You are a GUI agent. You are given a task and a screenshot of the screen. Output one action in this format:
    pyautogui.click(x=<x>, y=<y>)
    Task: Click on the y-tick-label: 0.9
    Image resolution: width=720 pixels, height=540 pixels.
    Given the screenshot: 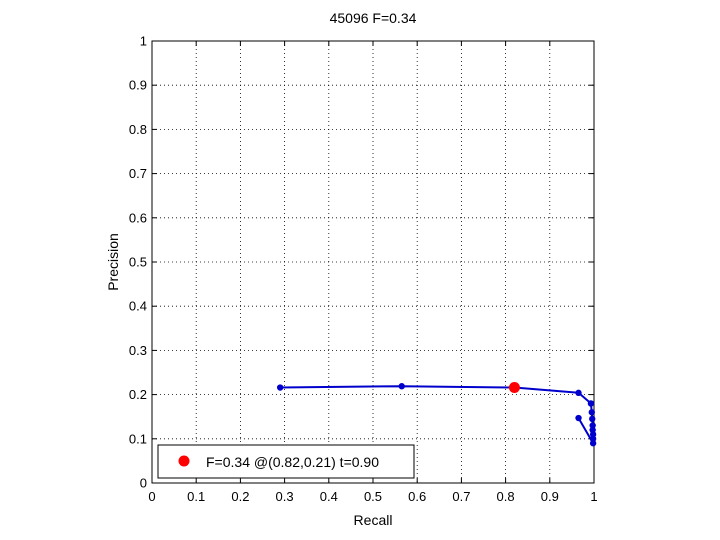 What is the action you would take?
    pyautogui.click(x=138, y=85)
    